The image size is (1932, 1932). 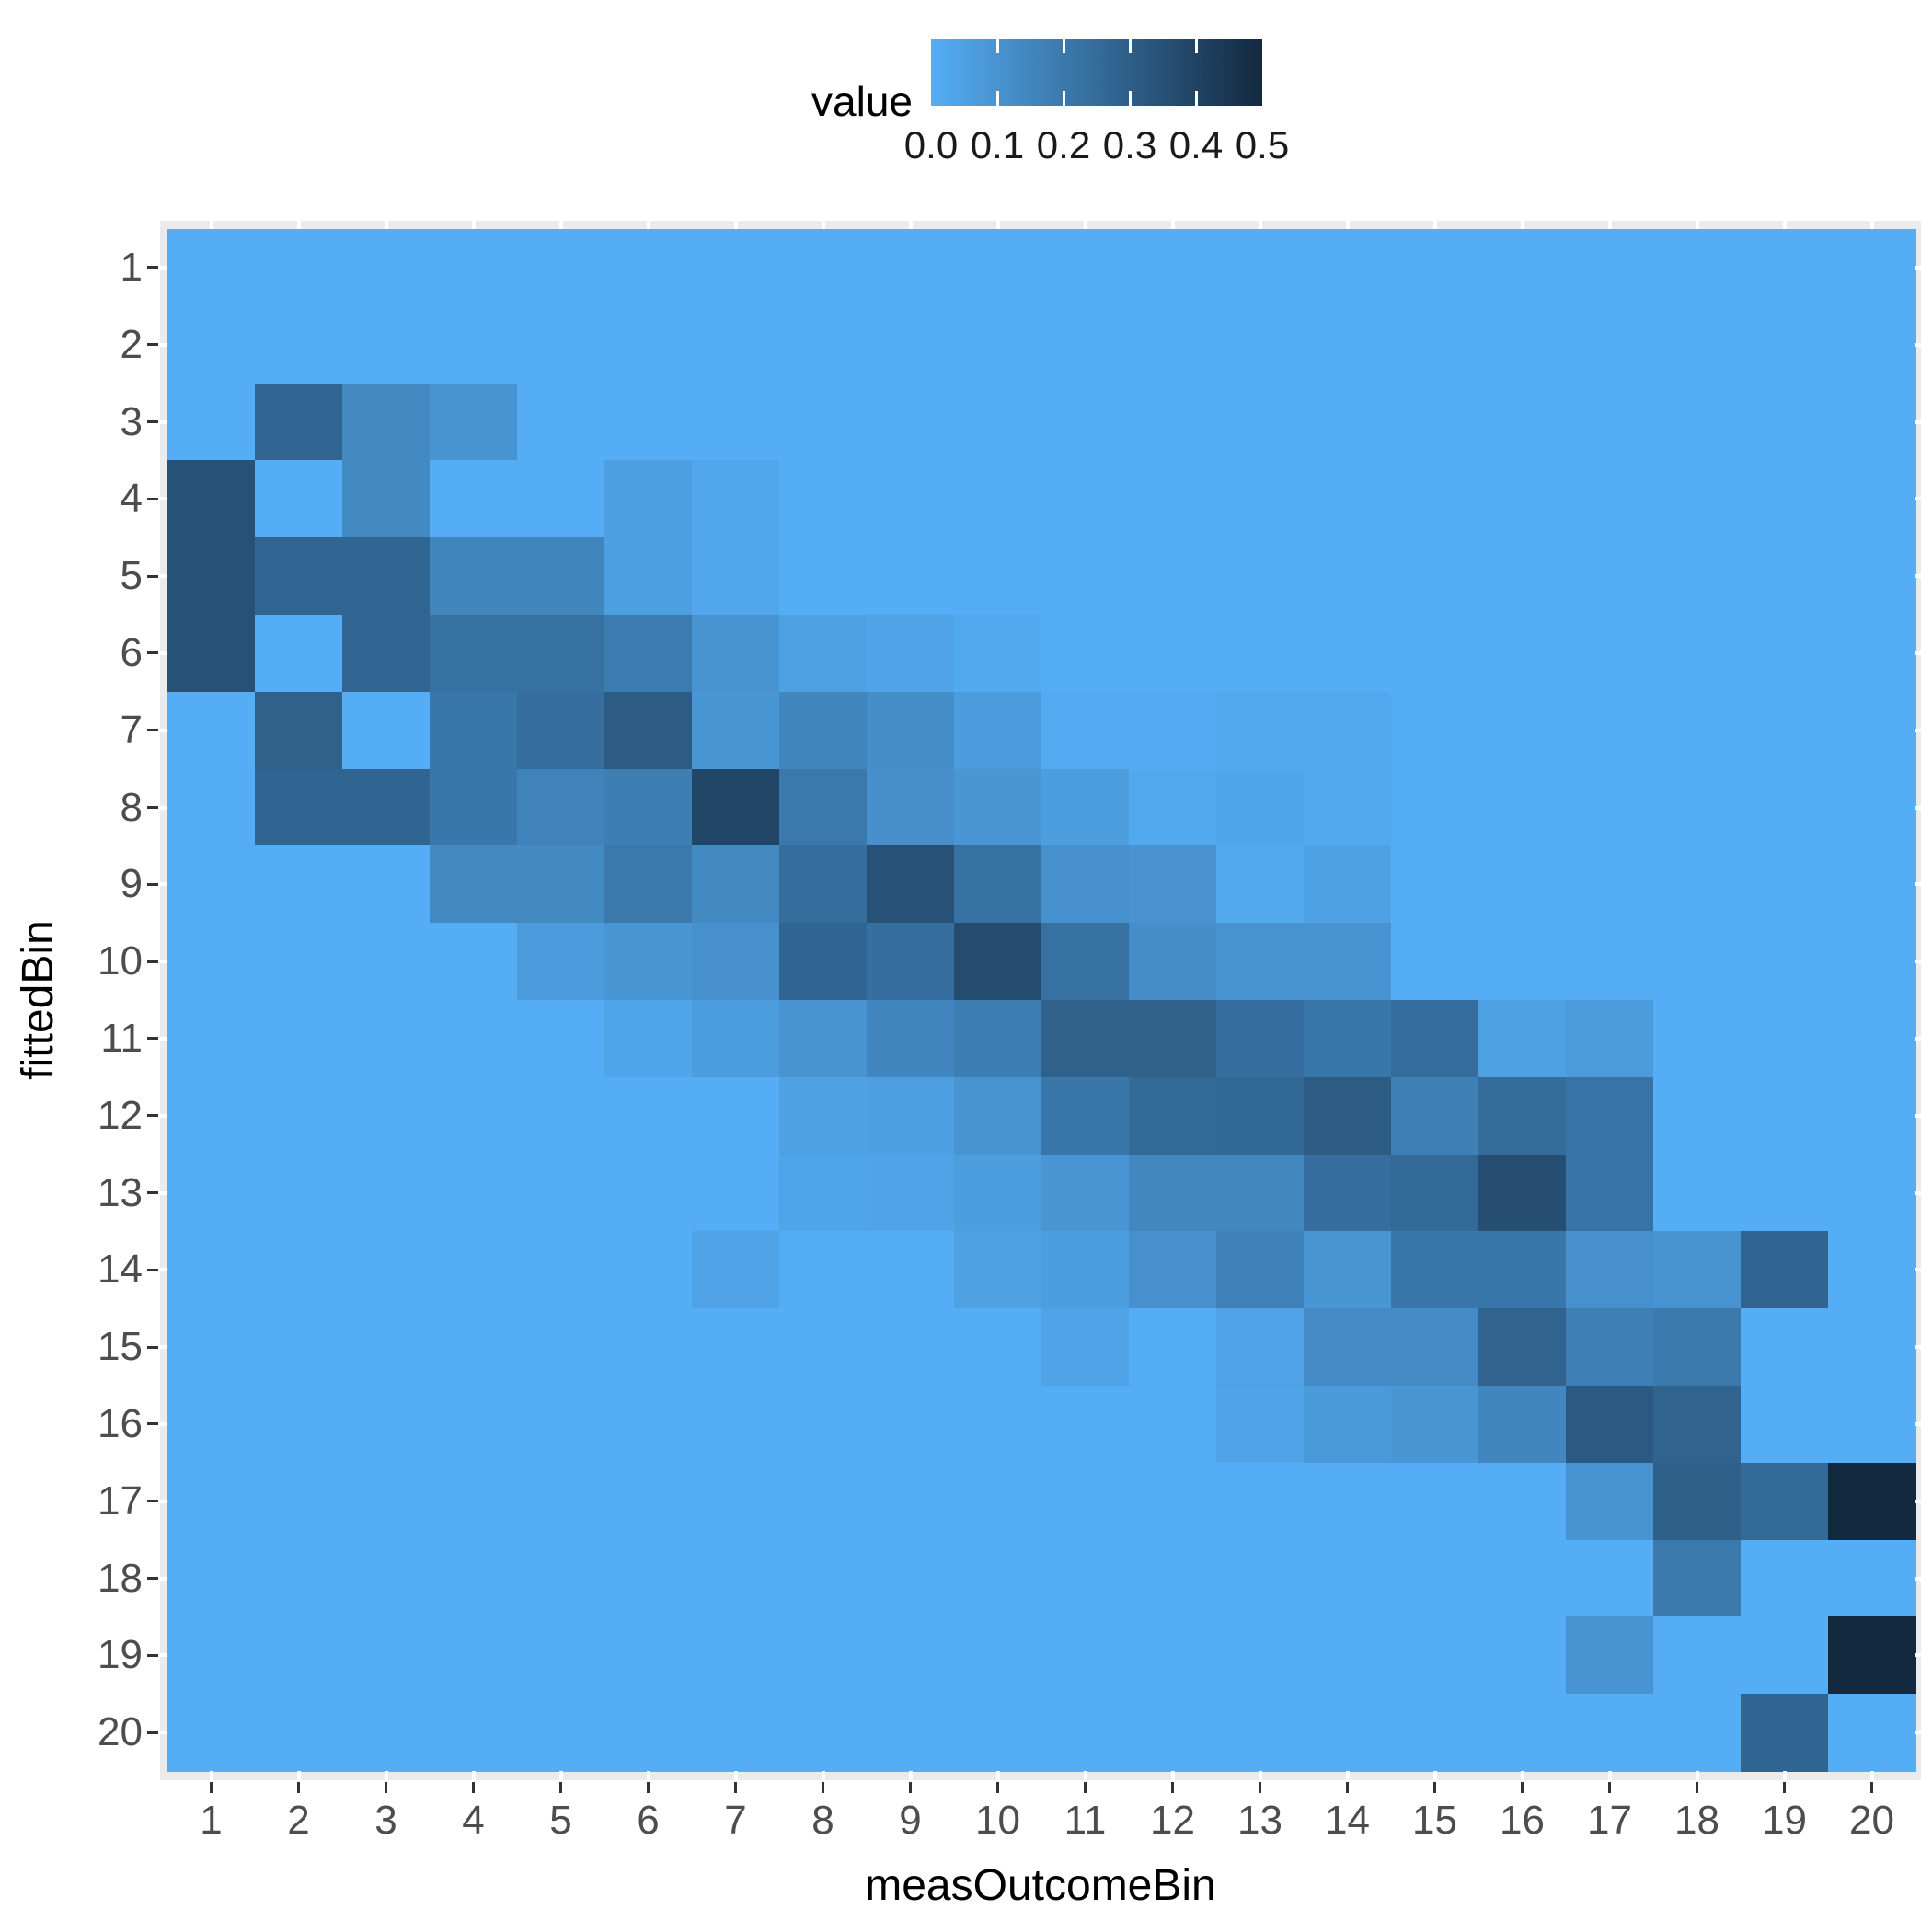 What do you see at coordinates (1130, 98) in the screenshot?
I see `legend-tick-mark` at bounding box center [1130, 98].